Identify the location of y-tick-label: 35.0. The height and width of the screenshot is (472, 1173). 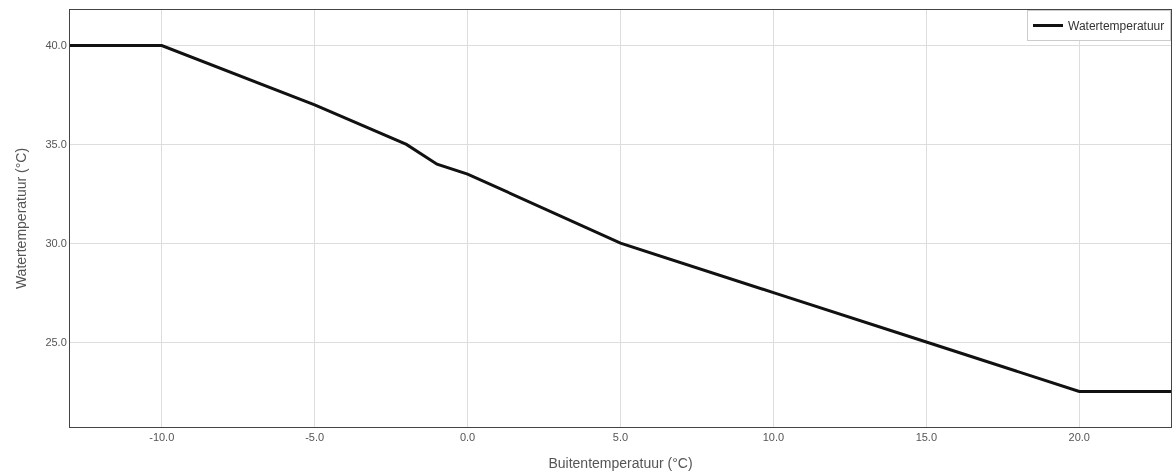
(56, 144).